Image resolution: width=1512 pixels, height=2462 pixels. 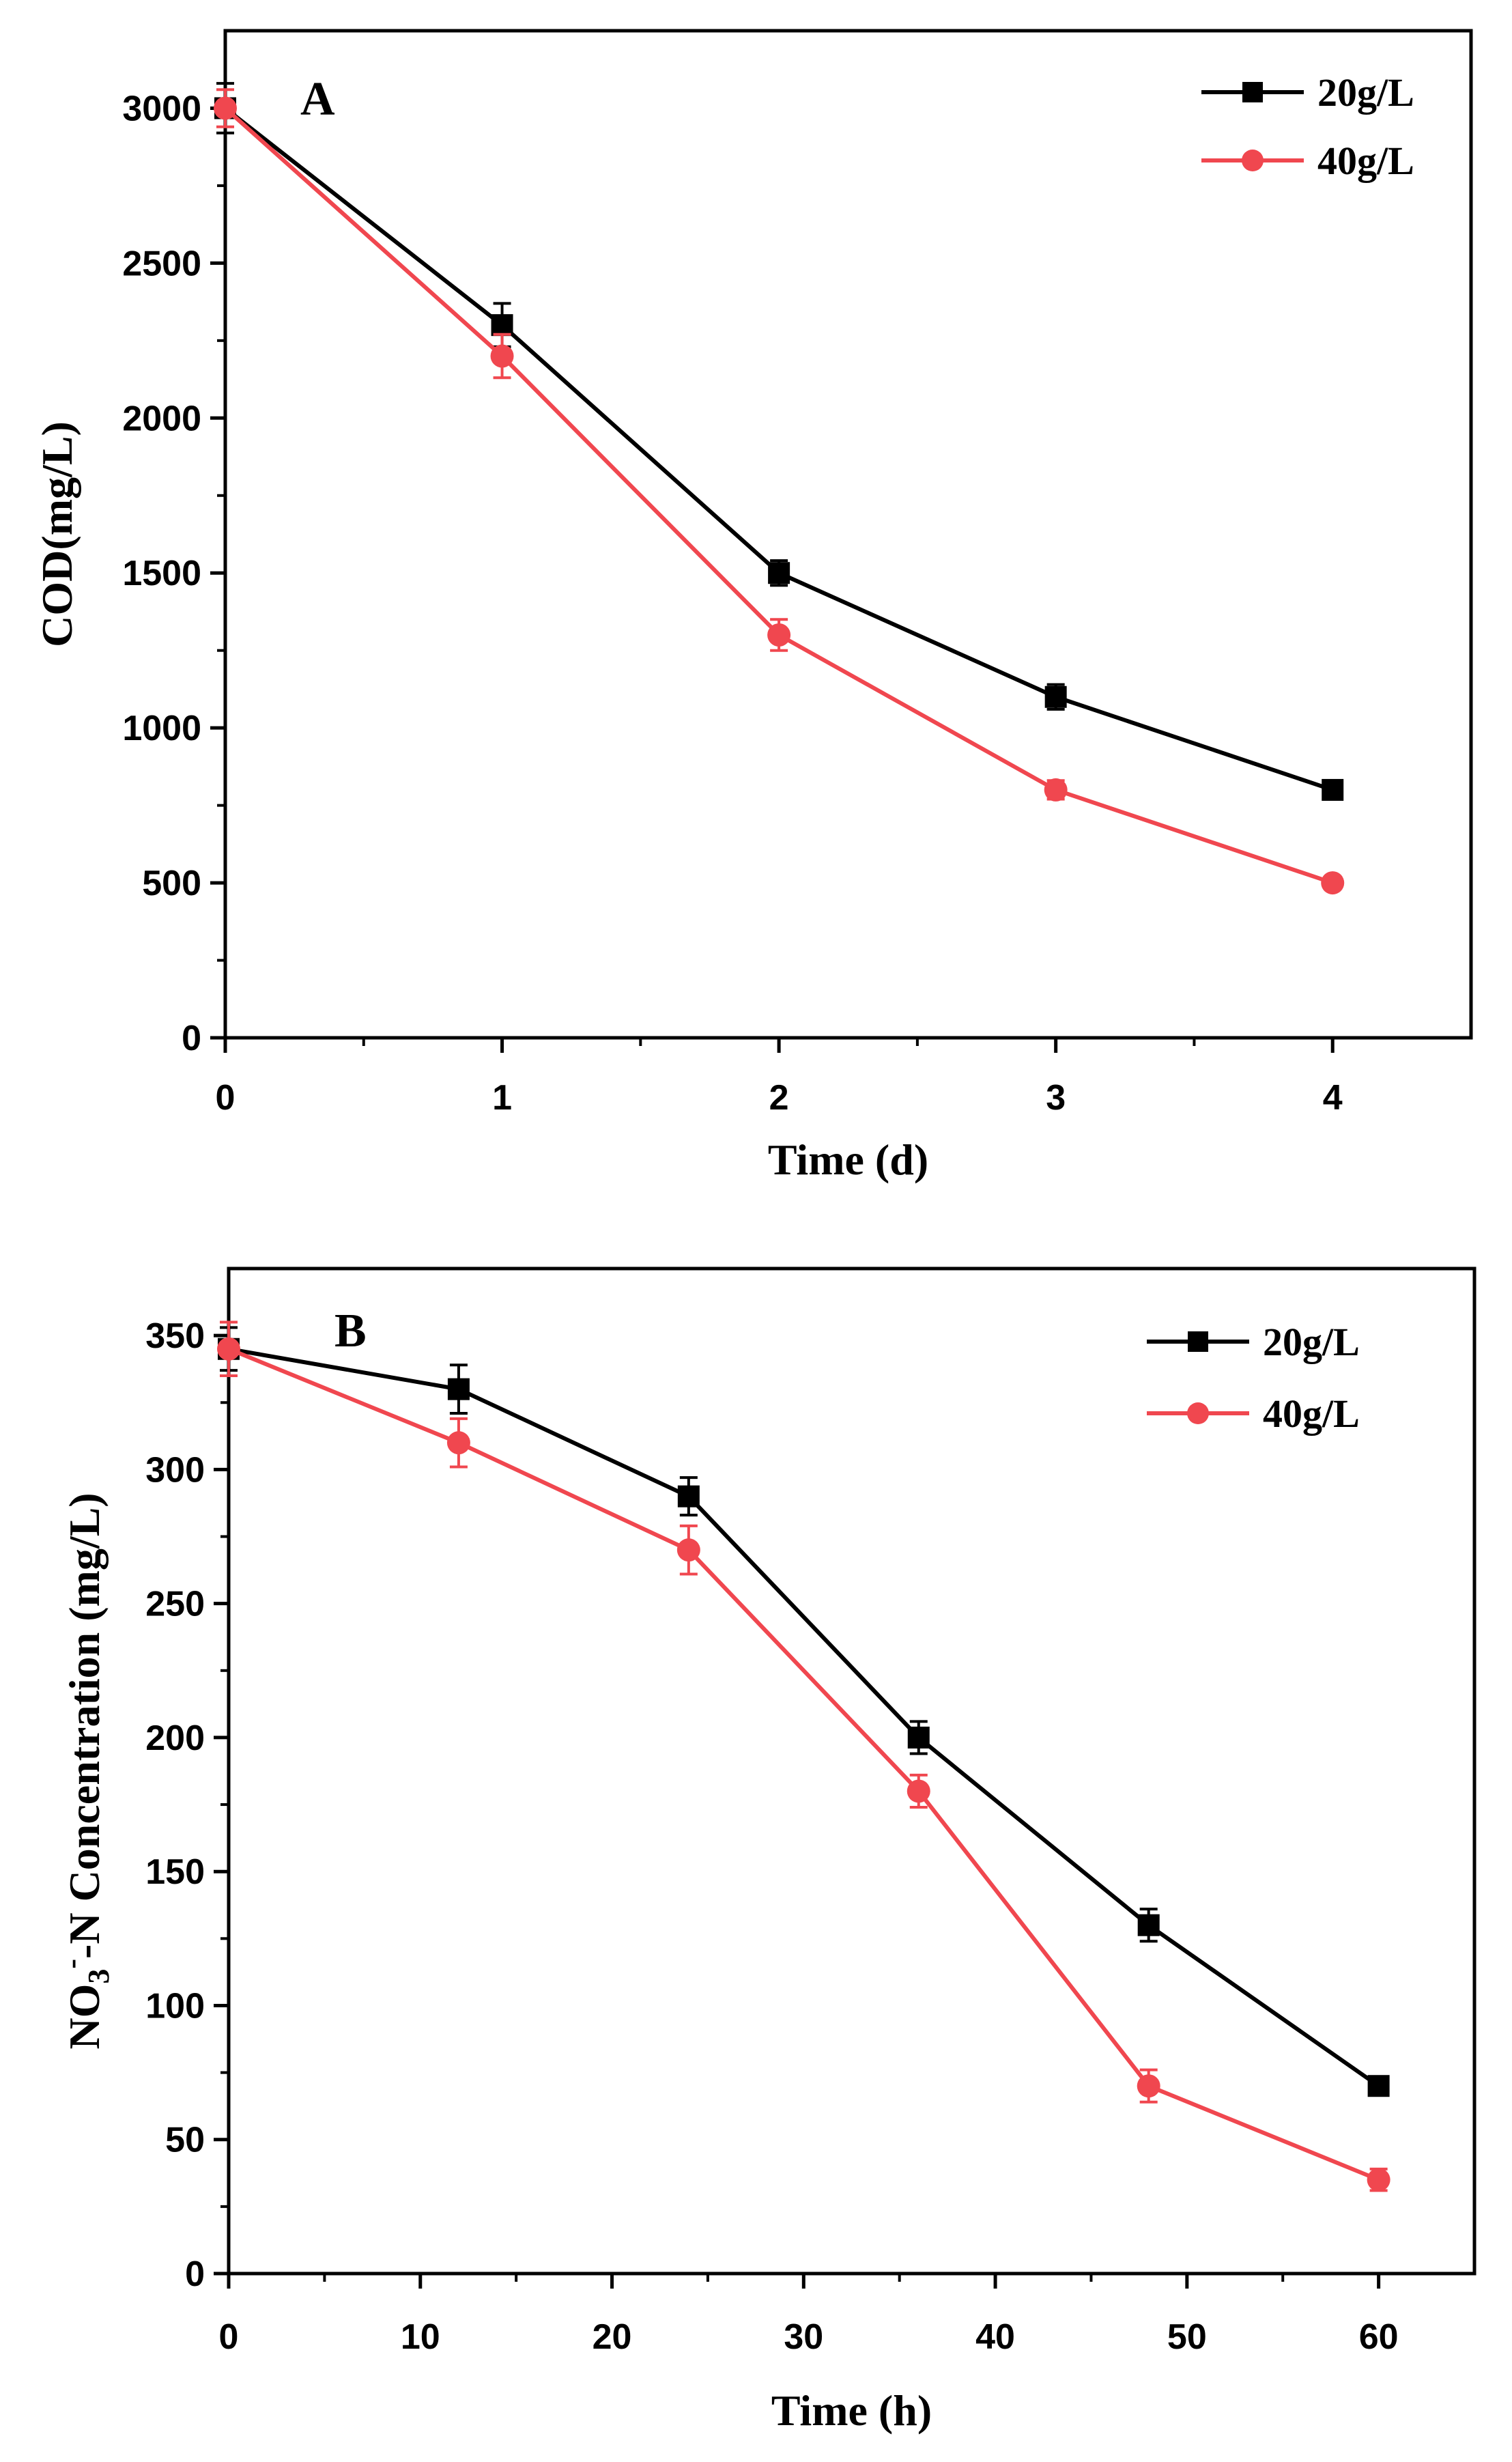 What do you see at coordinates (161, 573) in the screenshot?
I see `y-tick-label: 1500` at bounding box center [161, 573].